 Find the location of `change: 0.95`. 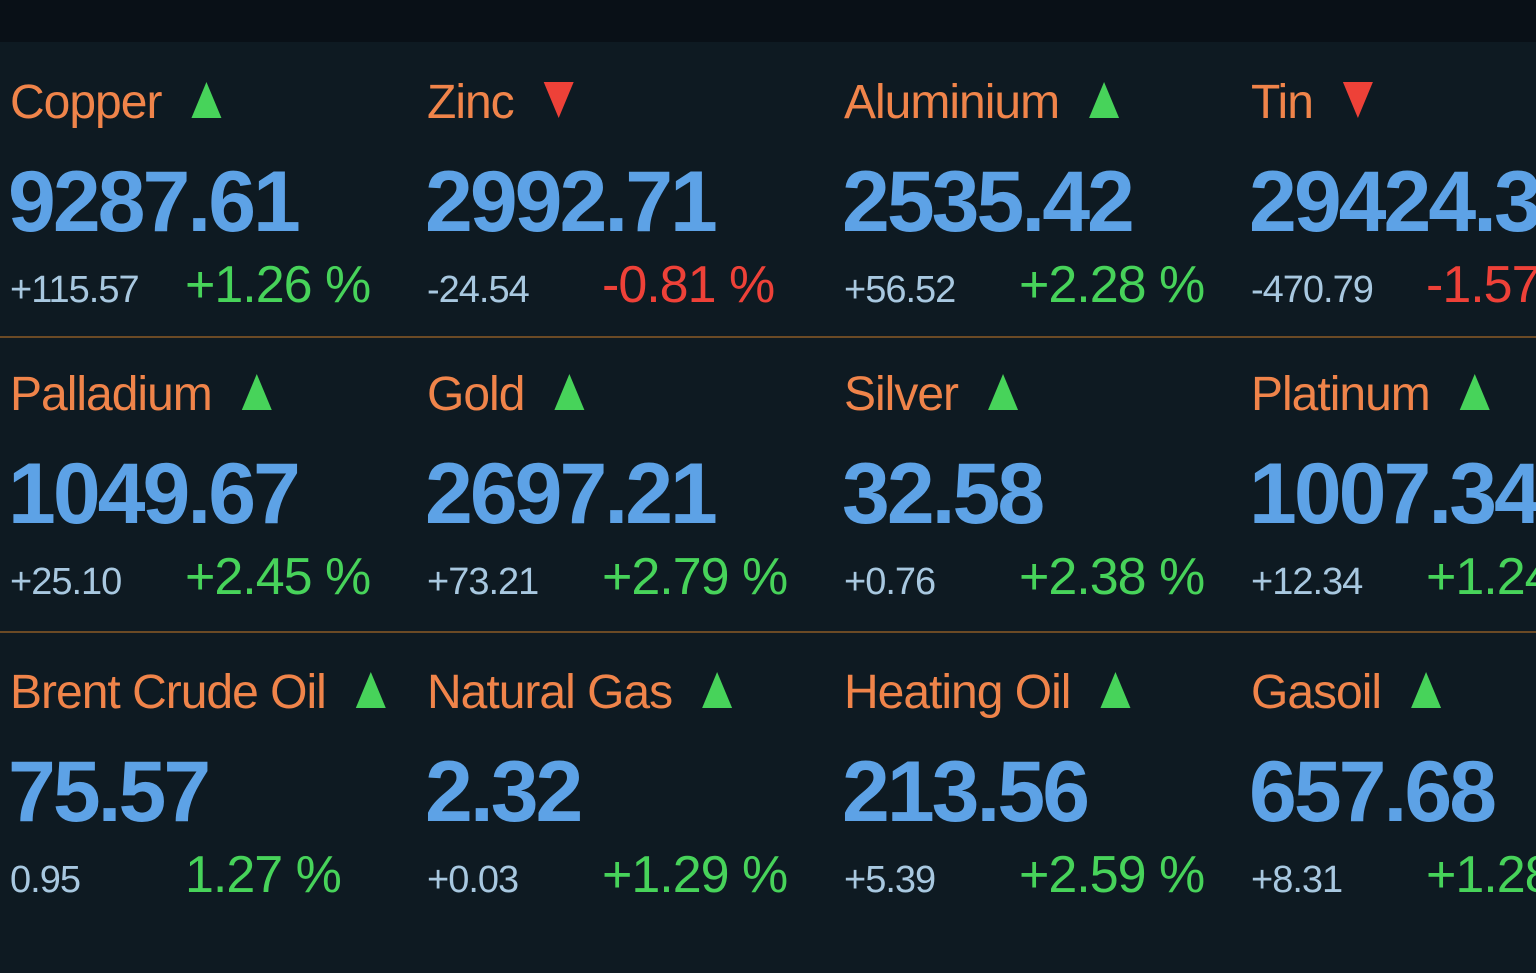

change: 0.95 is located at coordinates (45, 880).